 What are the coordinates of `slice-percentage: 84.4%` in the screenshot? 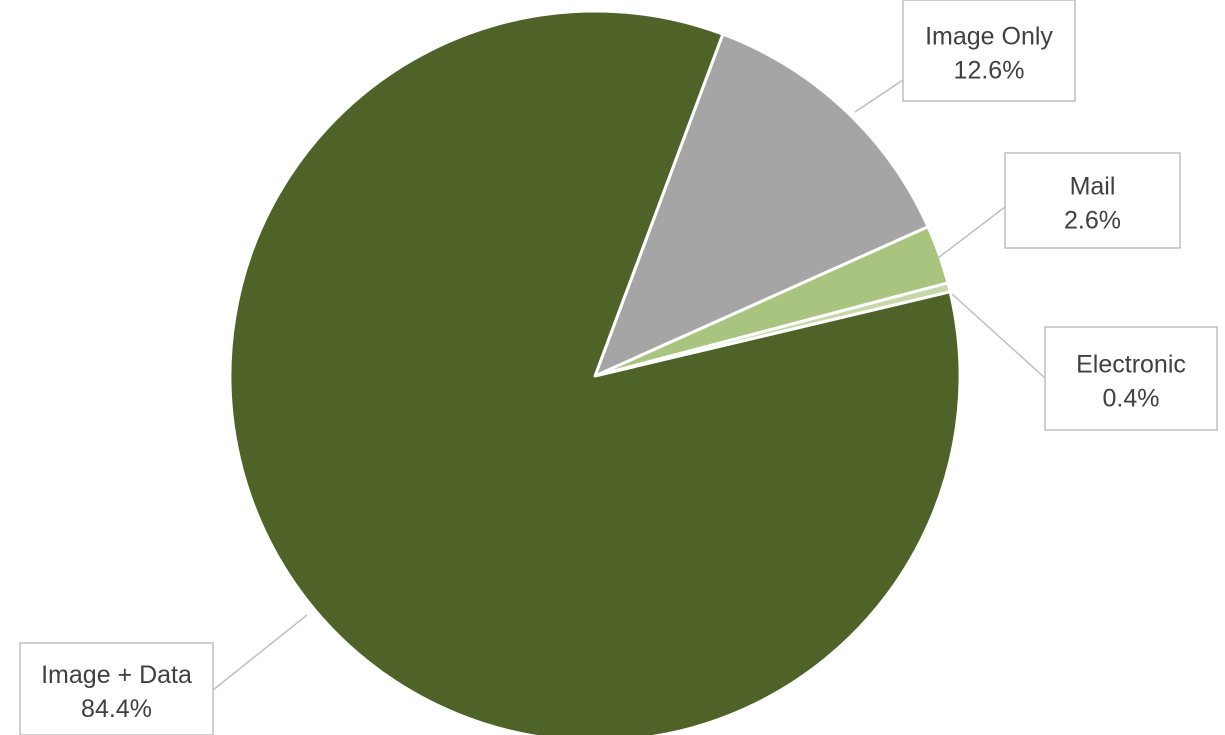 It's located at (116, 709).